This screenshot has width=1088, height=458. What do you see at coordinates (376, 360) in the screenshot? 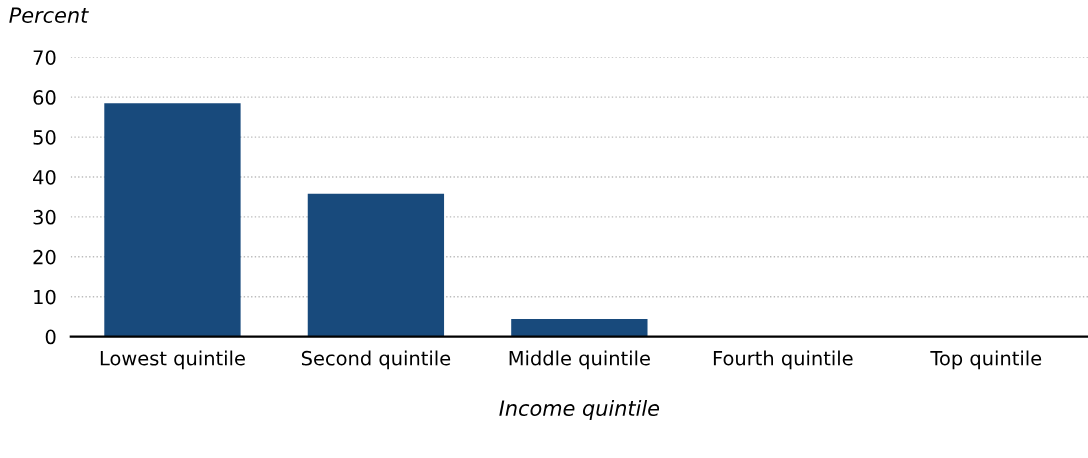
I see `x-tick-label: Second quintile` at bounding box center [376, 360].